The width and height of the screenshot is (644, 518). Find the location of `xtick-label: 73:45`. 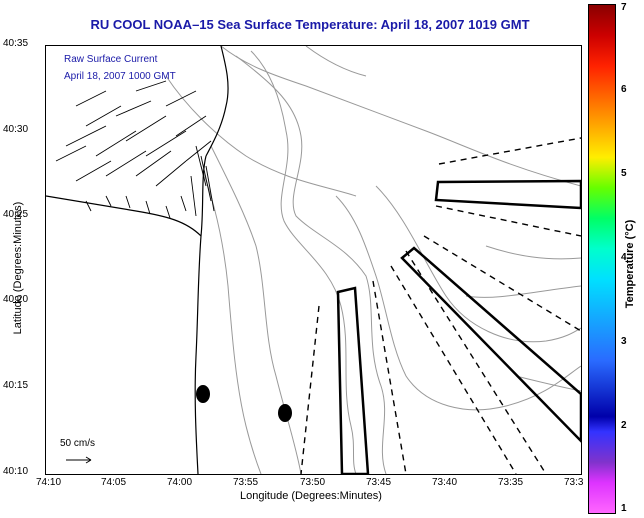

xtick-label: 73:45 is located at coordinates (379, 482).